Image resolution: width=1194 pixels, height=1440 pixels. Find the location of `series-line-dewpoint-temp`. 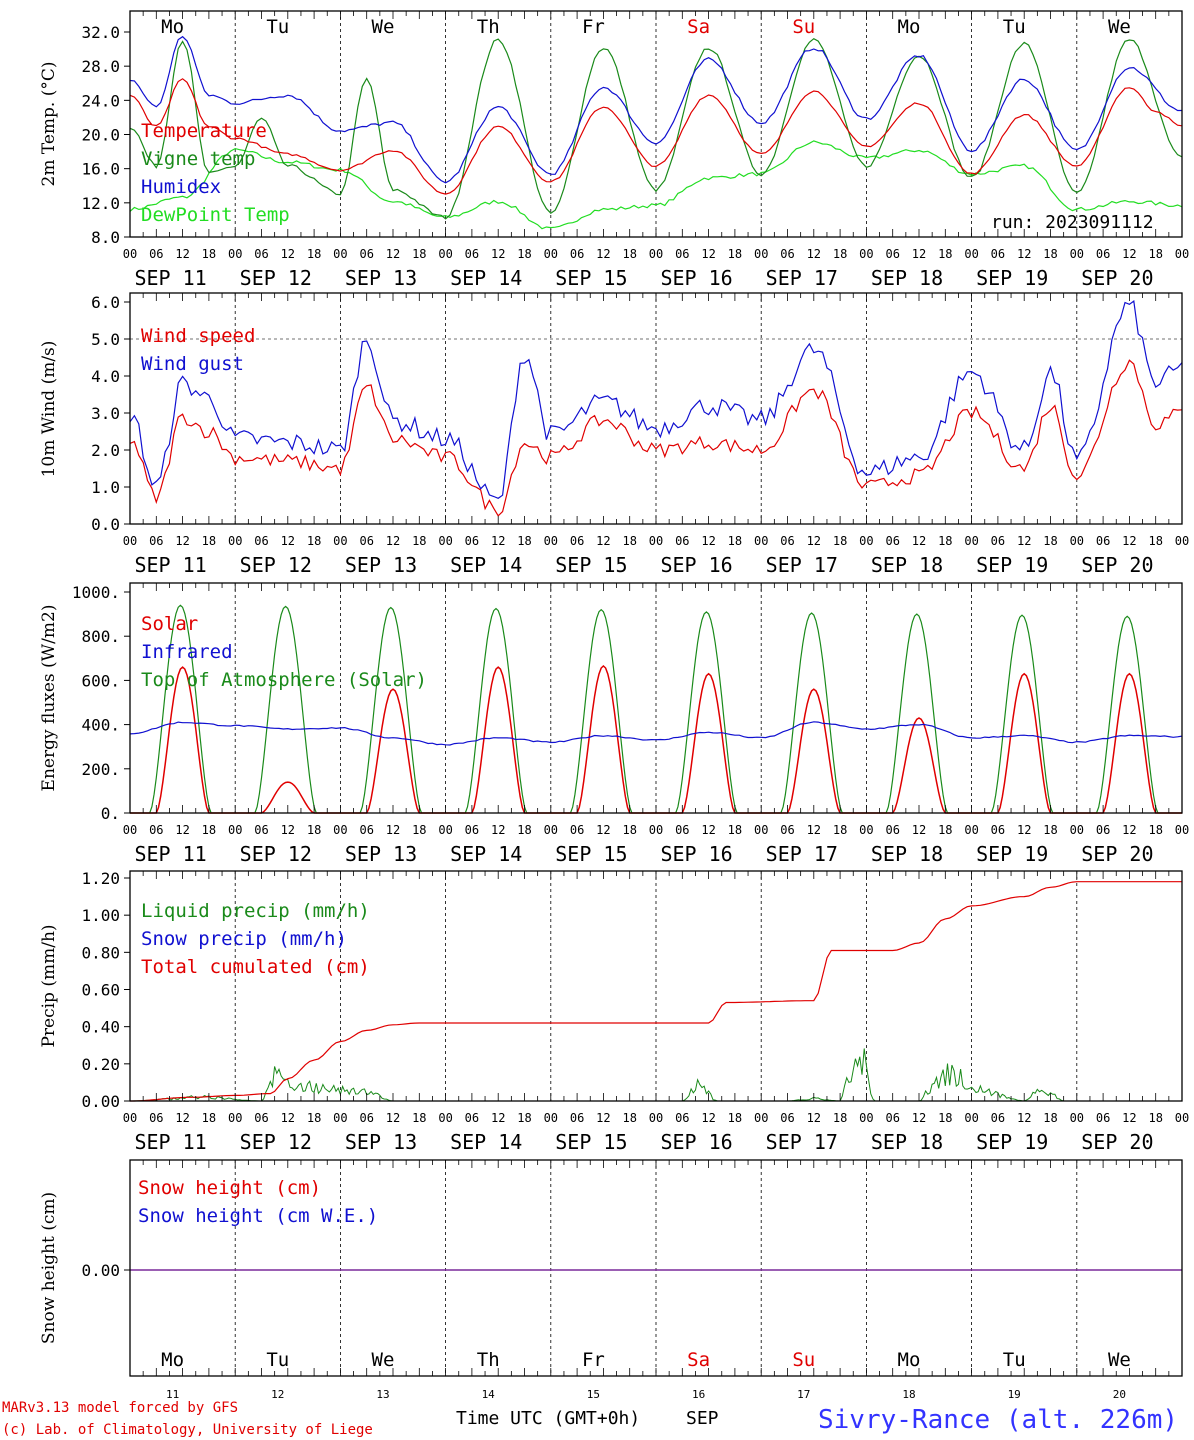

series-line-dewpoint-temp is located at coordinates (656, 185).